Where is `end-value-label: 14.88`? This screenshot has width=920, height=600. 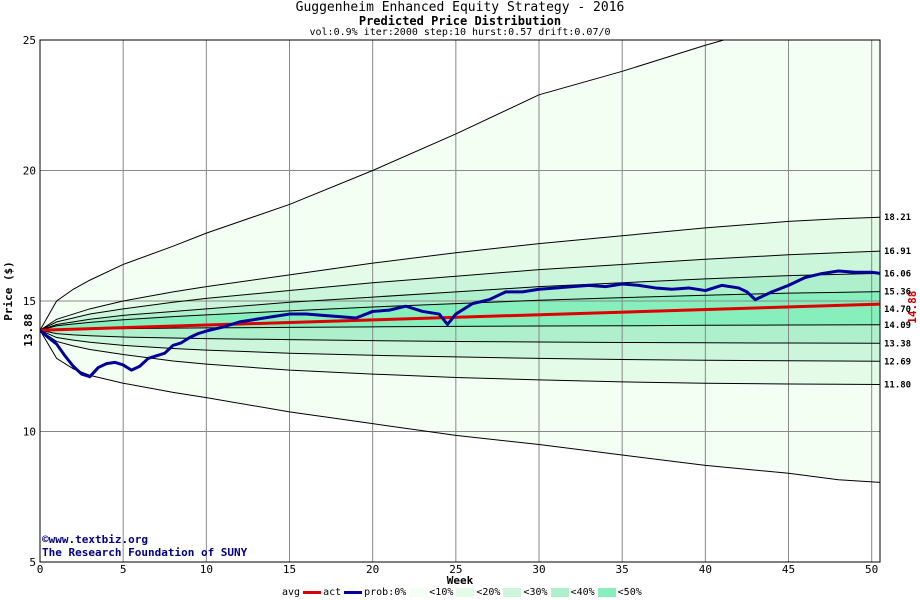 end-value-label: 14.88 is located at coordinates (912, 307).